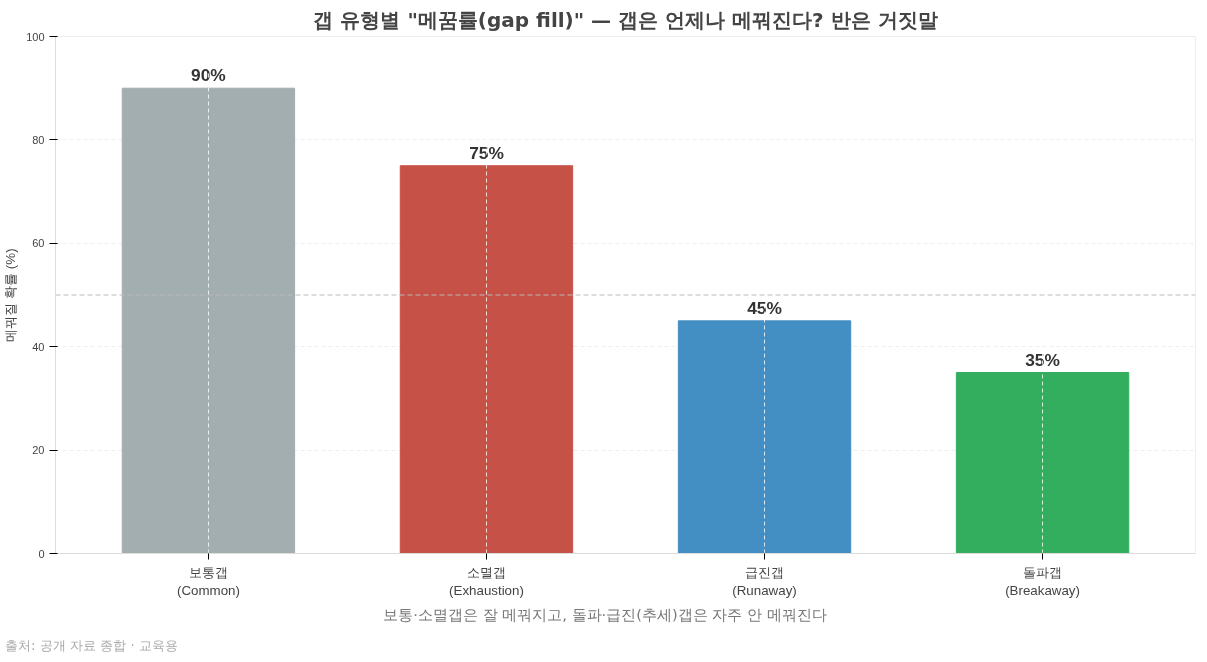 This screenshot has width=1207, height=662. What do you see at coordinates (38, 346) in the screenshot?
I see `y-tick-label: 40` at bounding box center [38, 346].